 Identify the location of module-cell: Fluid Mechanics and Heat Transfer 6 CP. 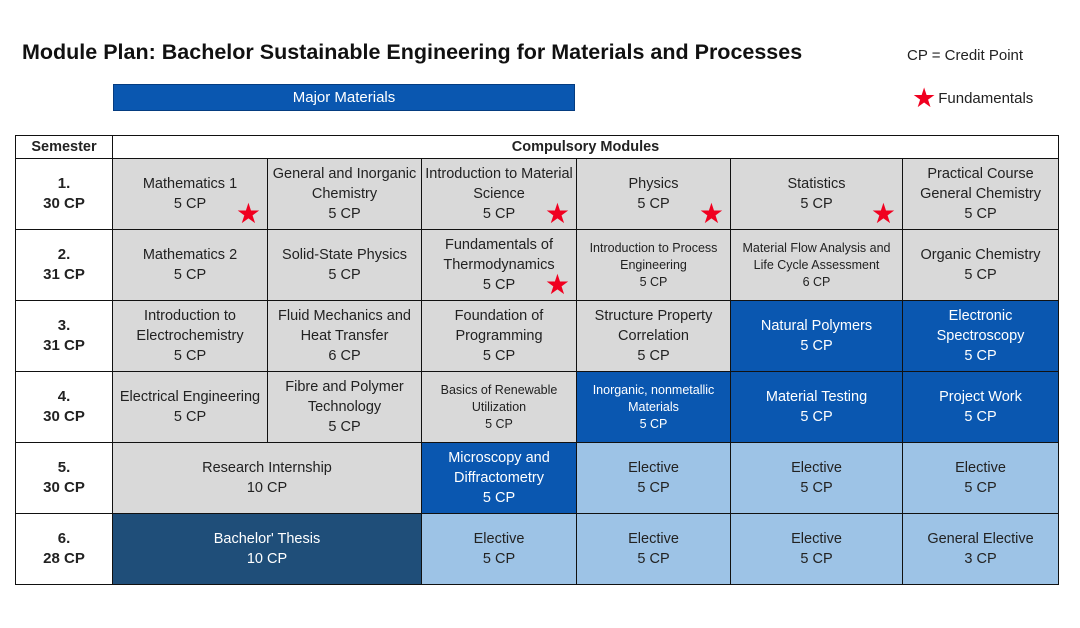
(344, 336).